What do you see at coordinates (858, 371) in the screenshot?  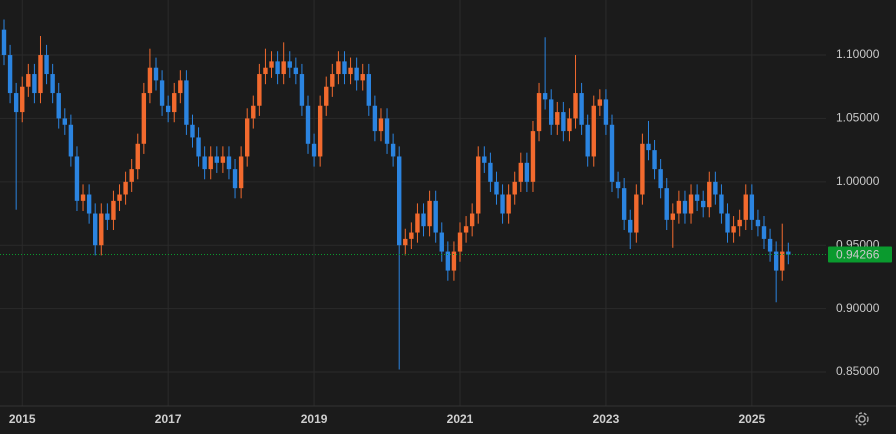 I see `y-tick-label: 0.85000` at bounding box center [858, 371].